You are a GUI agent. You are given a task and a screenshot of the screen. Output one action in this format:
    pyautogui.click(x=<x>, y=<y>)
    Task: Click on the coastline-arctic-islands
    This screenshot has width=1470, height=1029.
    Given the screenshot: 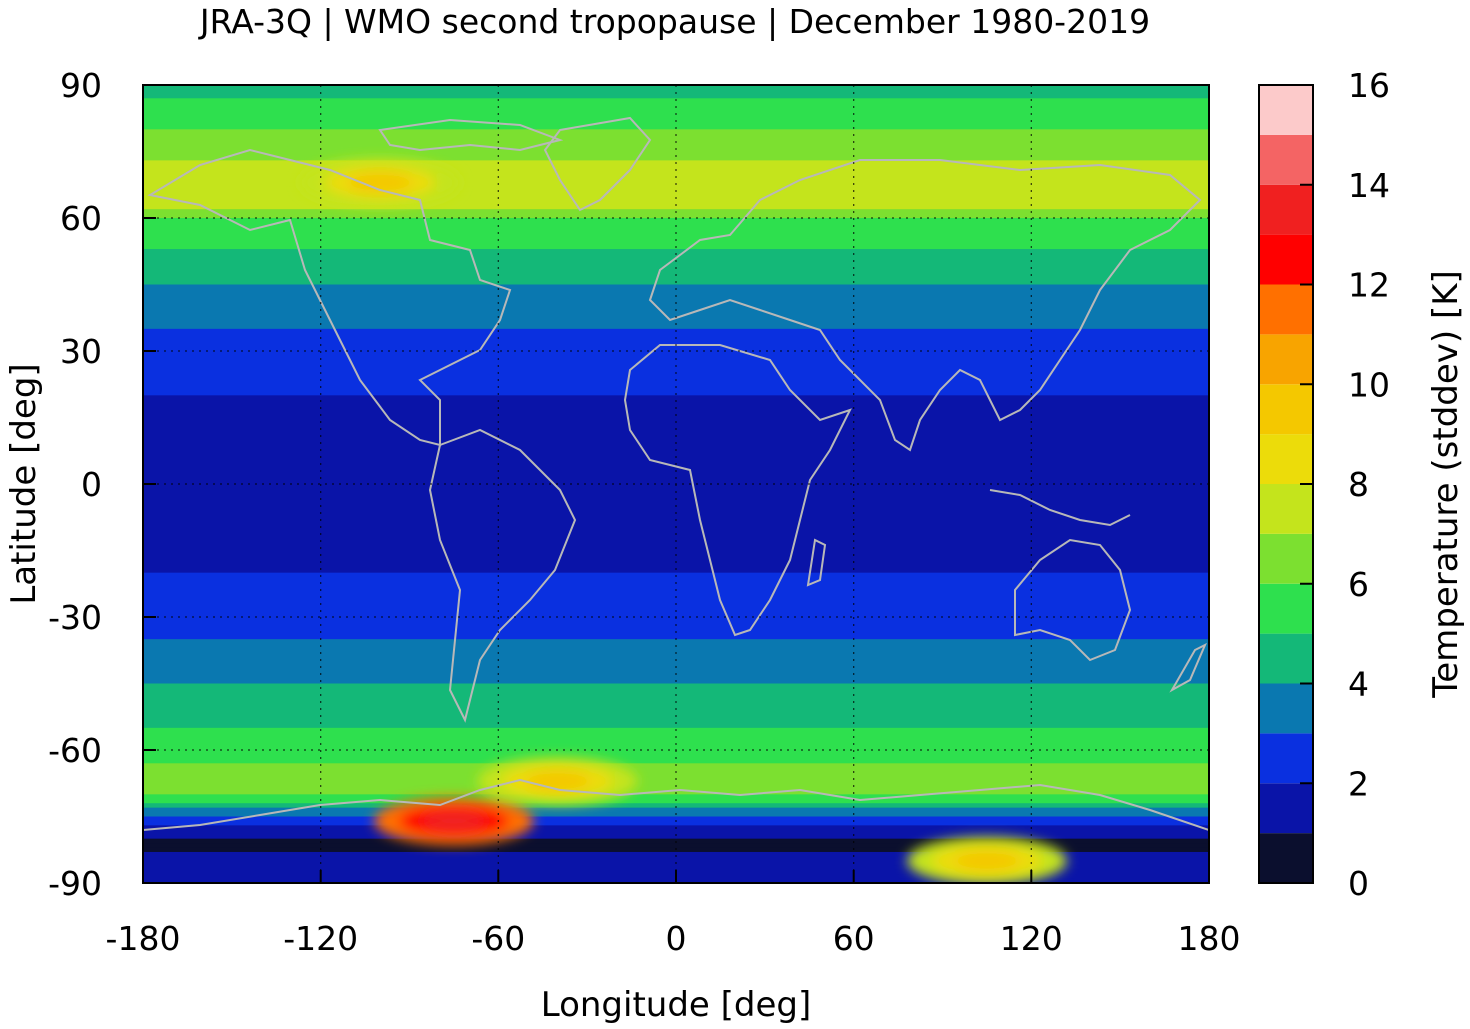 What is the action you would take?
    pyautogui.click(x=471, y=135)
    